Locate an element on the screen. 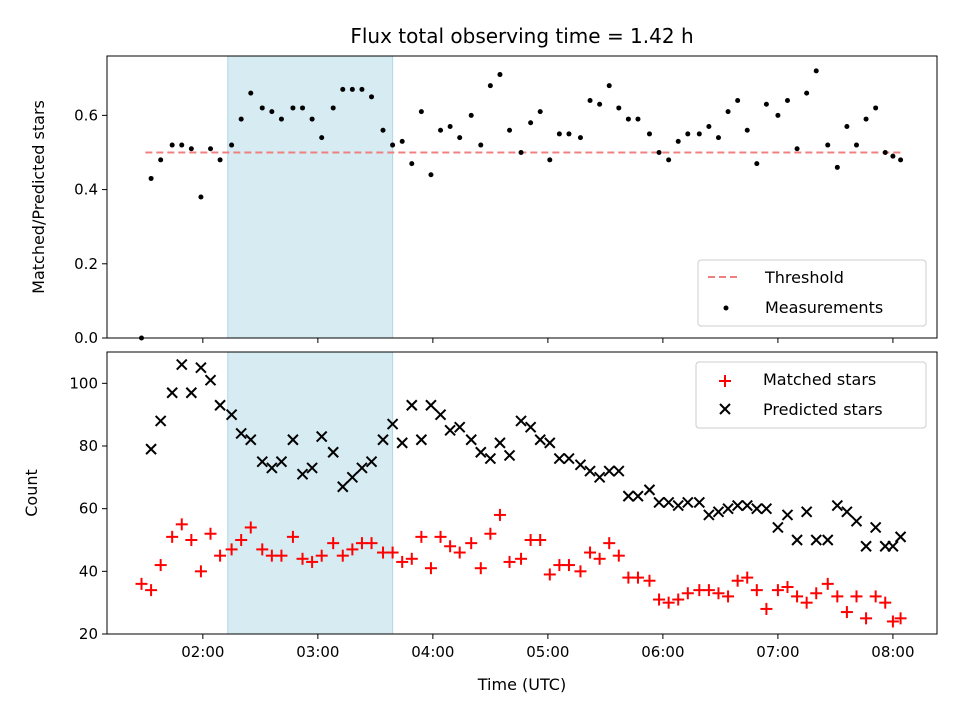 The image size is (960, 720). top-y-tick-label: 0.2 is located at coordinates (86, 264).